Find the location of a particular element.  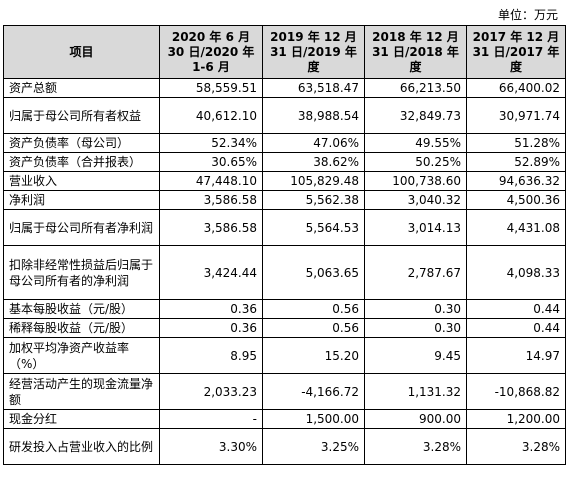

cell-value: 66,400.02 is located at coordinates (516, 88).